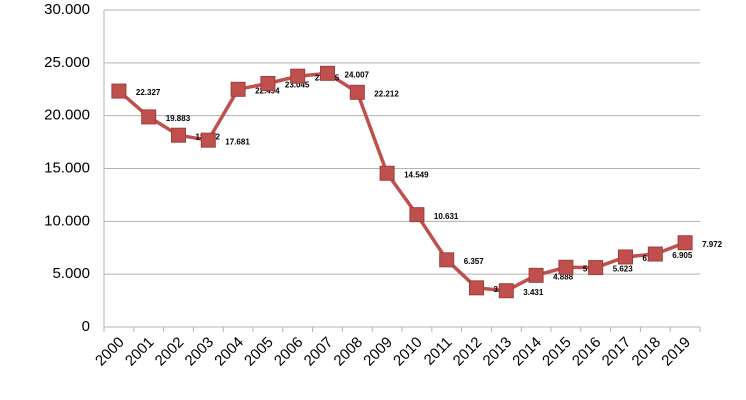  Describe the element at coordinates (617, 352) in the screenshot. I see `x-tick-label: 2017` at that location.